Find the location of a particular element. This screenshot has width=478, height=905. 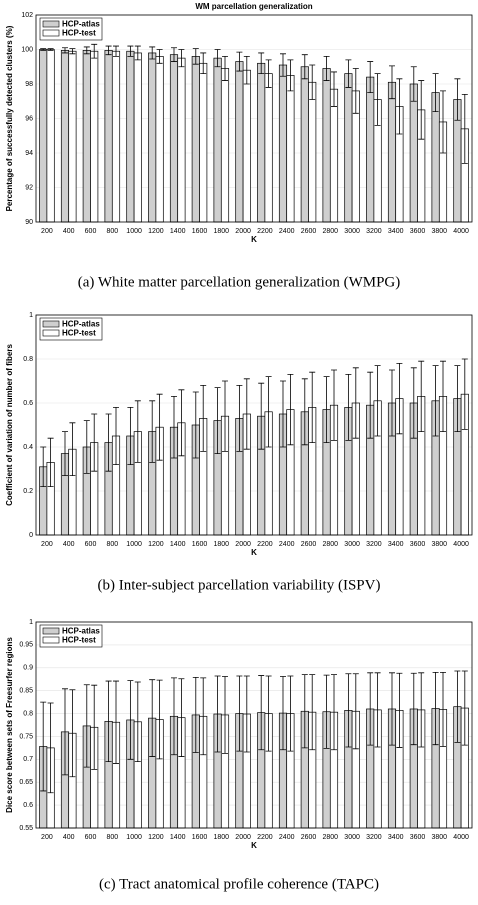

x-tick-label: 800 is located at coordinates (112, 231).